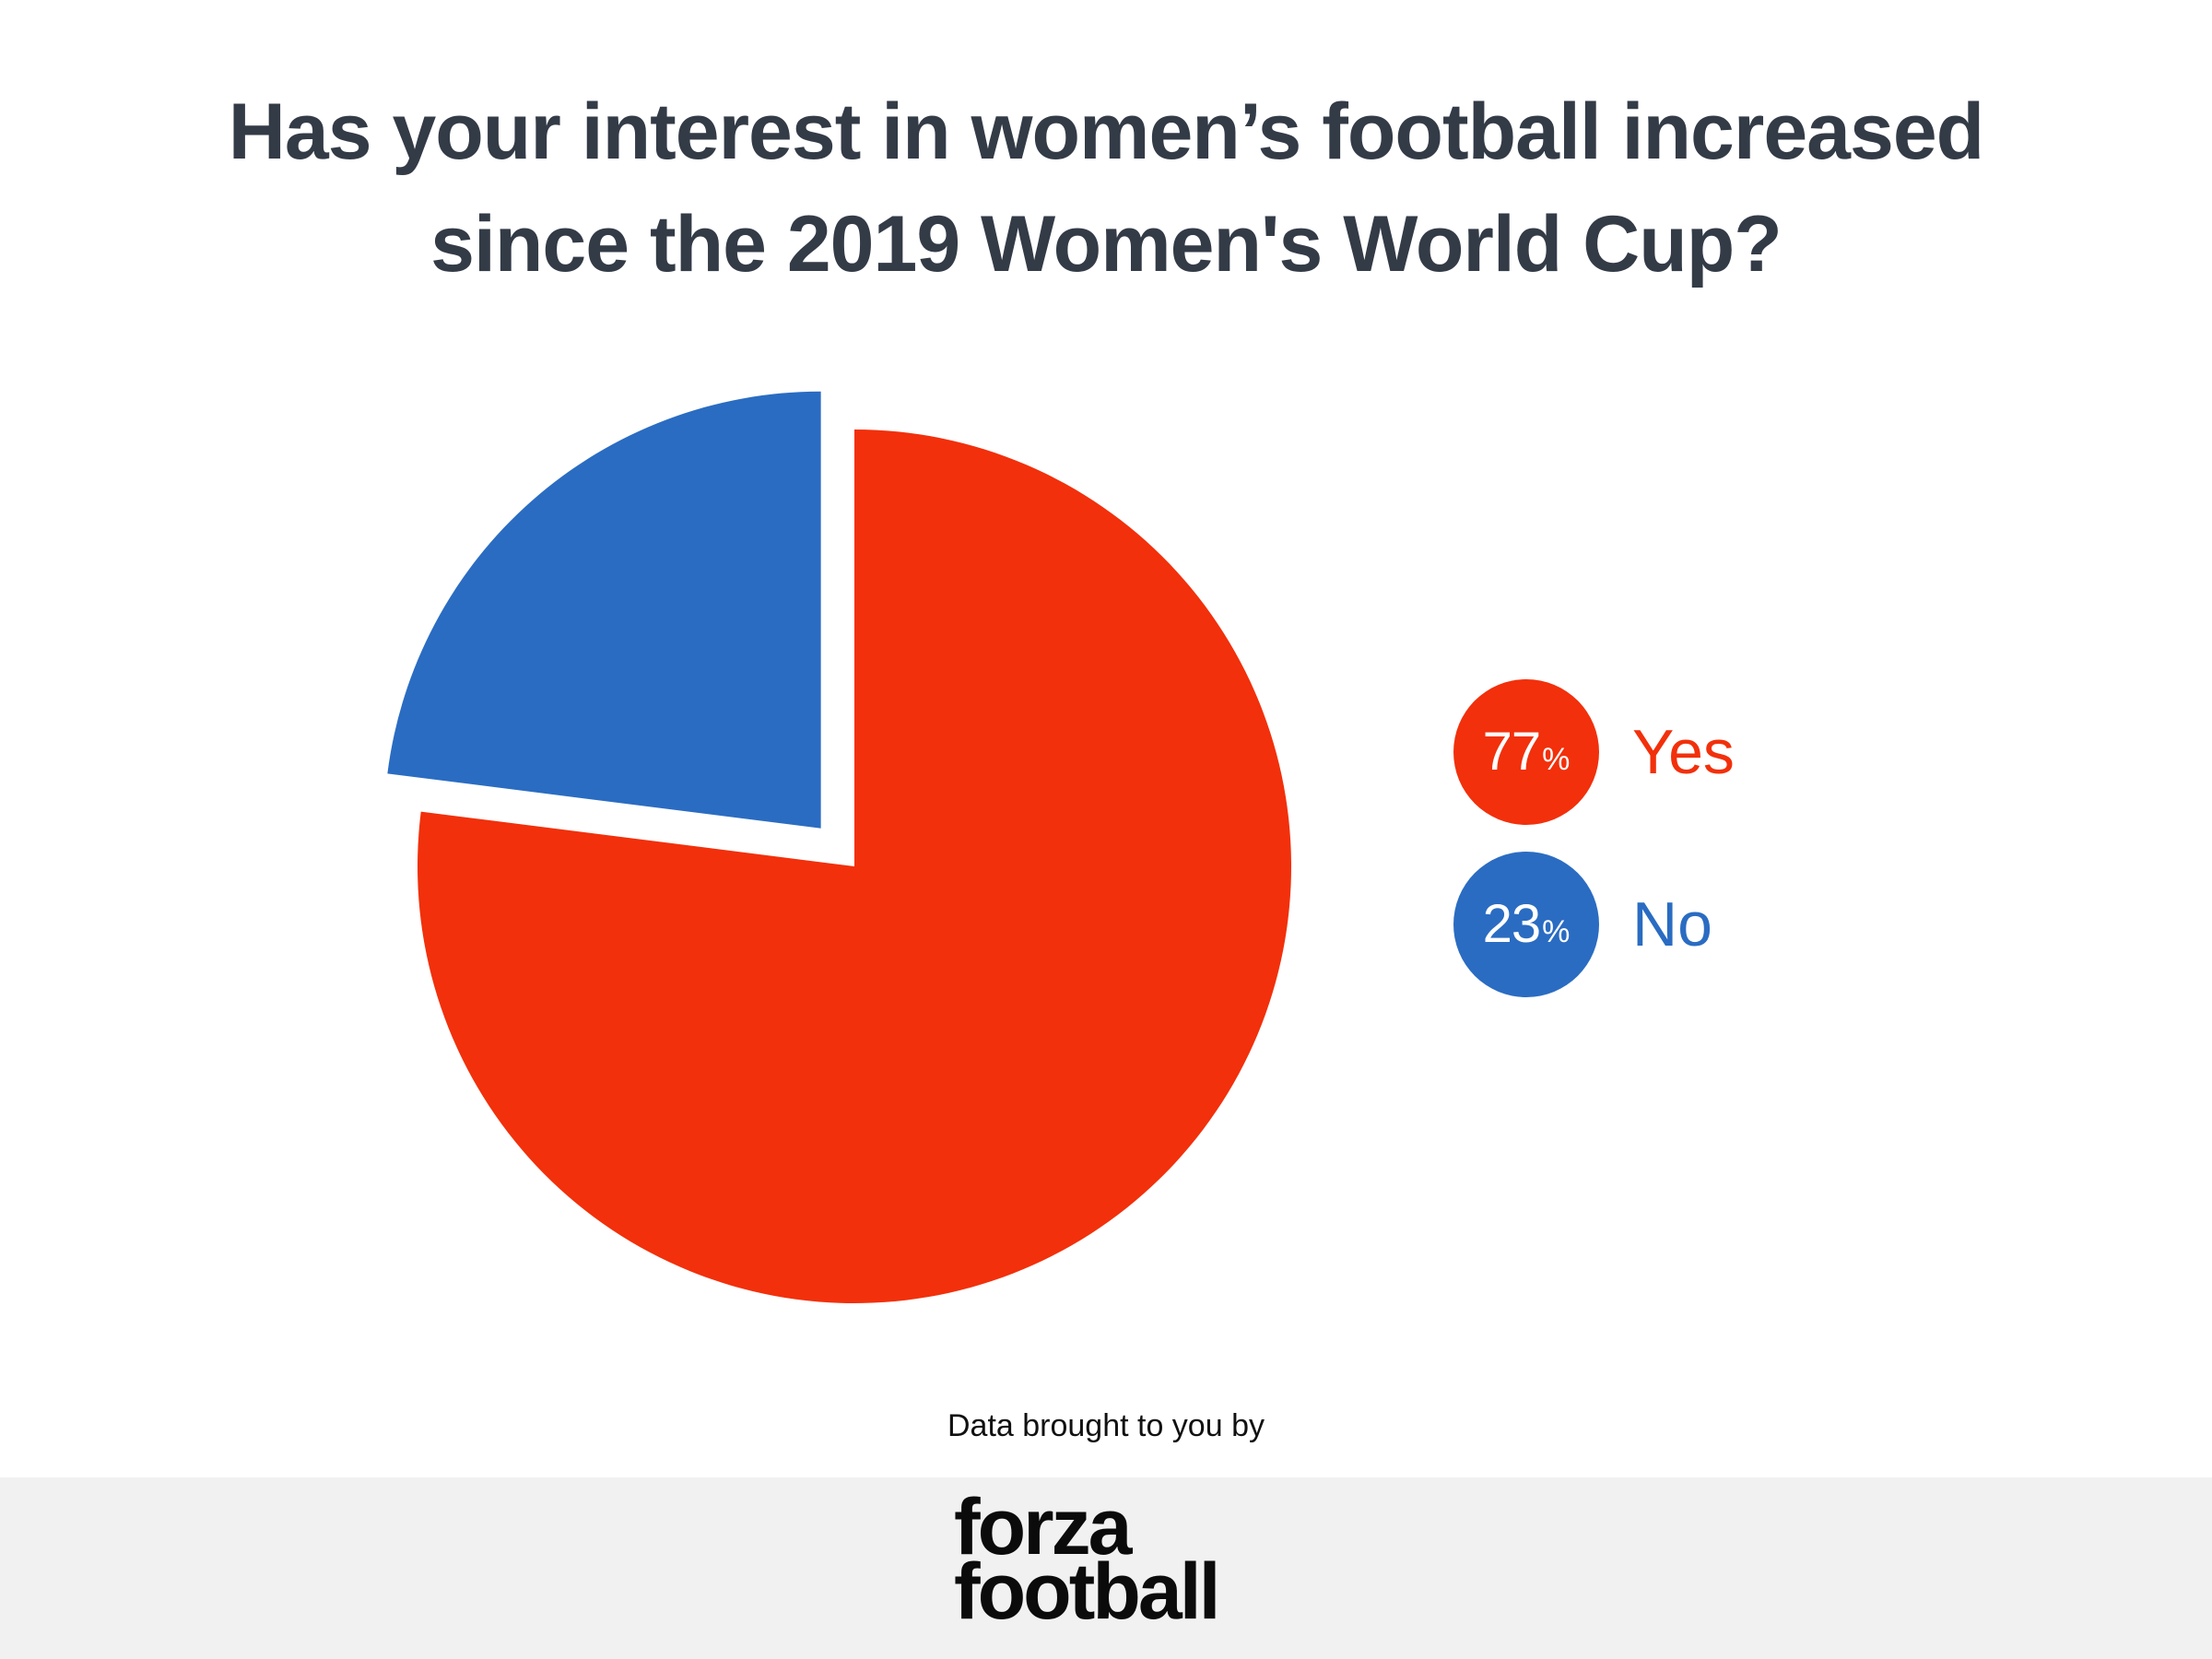 The image size is (2212, 1659). I want to click on legend-value-yes: 77, so click(1512, 752).